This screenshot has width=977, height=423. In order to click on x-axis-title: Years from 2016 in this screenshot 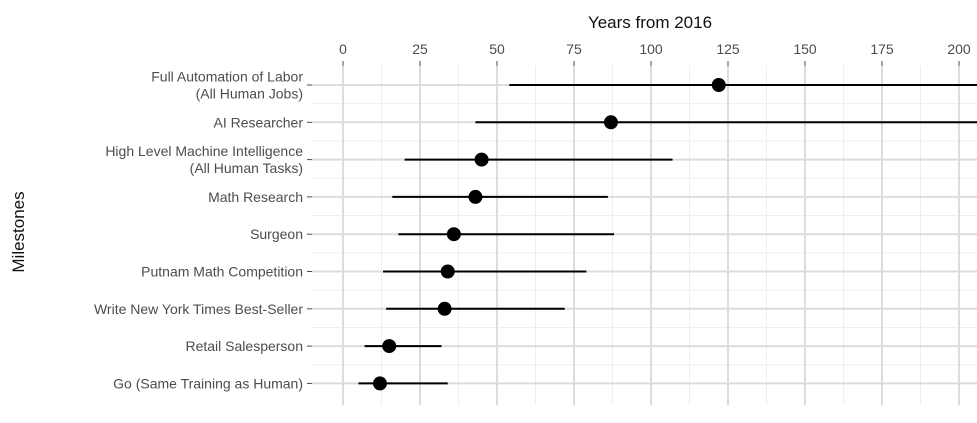, I will do `click(650, 22)`.